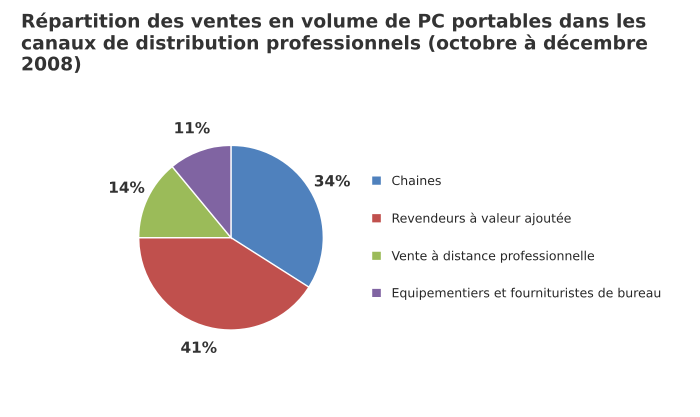 The width and height of the screenshot is (700, 417). Describe the element at coordinates (335, 42) in the screenshot. I see `chart-title: Répartition des ventes en volume de PC portables dans les canaux de distribution professionnels (octobre à décembre 2008)` at that location.